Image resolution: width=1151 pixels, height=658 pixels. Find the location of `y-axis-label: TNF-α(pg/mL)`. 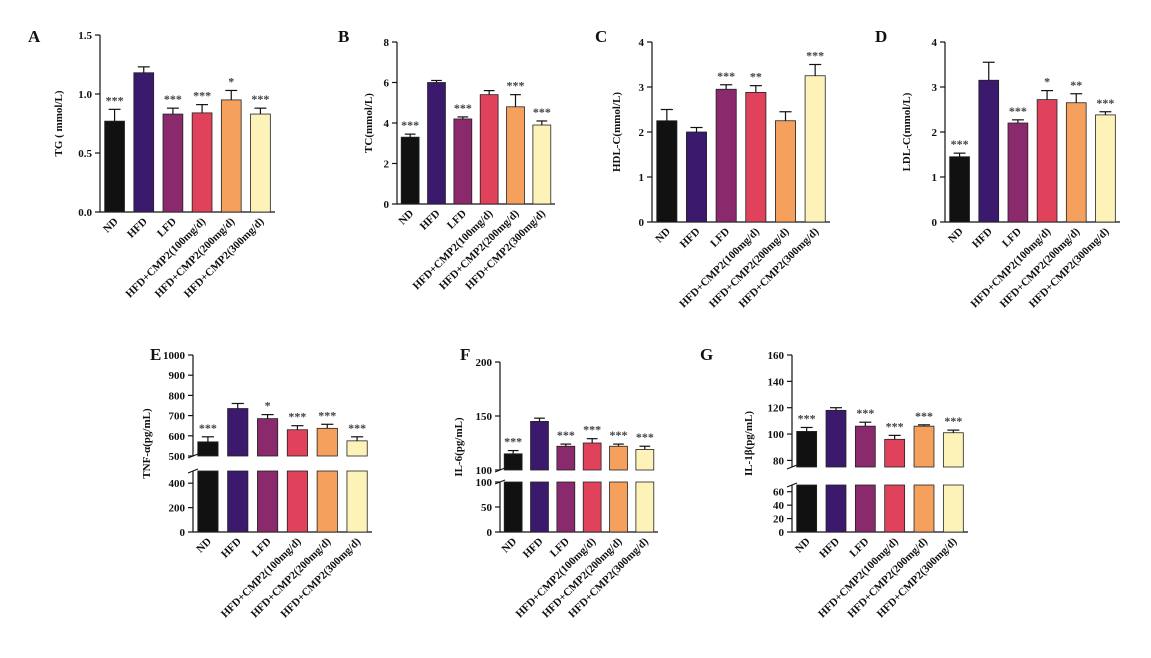

y-axis-label: TNF-α(pg/mL) is located at coordinates (147, 443).